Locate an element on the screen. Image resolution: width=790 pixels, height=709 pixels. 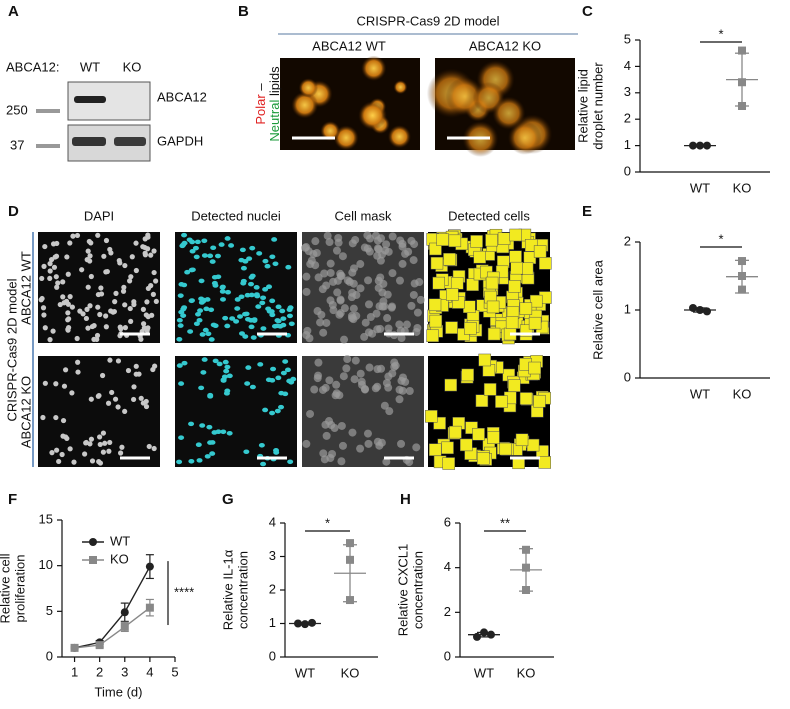
panel-letter: F is located at coordinates (12, 499).